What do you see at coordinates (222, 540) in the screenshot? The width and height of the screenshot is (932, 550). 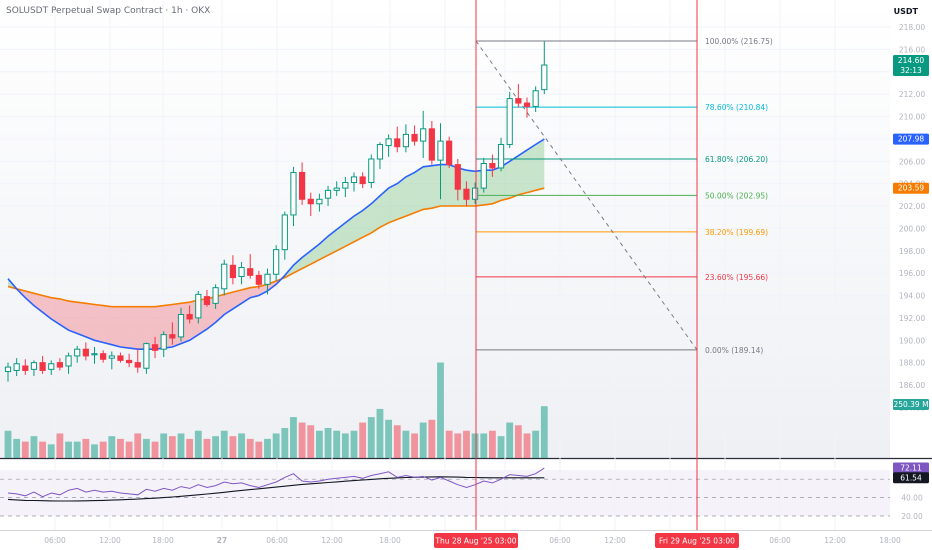 I see `time-tick-label: 27` at bounding box center [222, 540].